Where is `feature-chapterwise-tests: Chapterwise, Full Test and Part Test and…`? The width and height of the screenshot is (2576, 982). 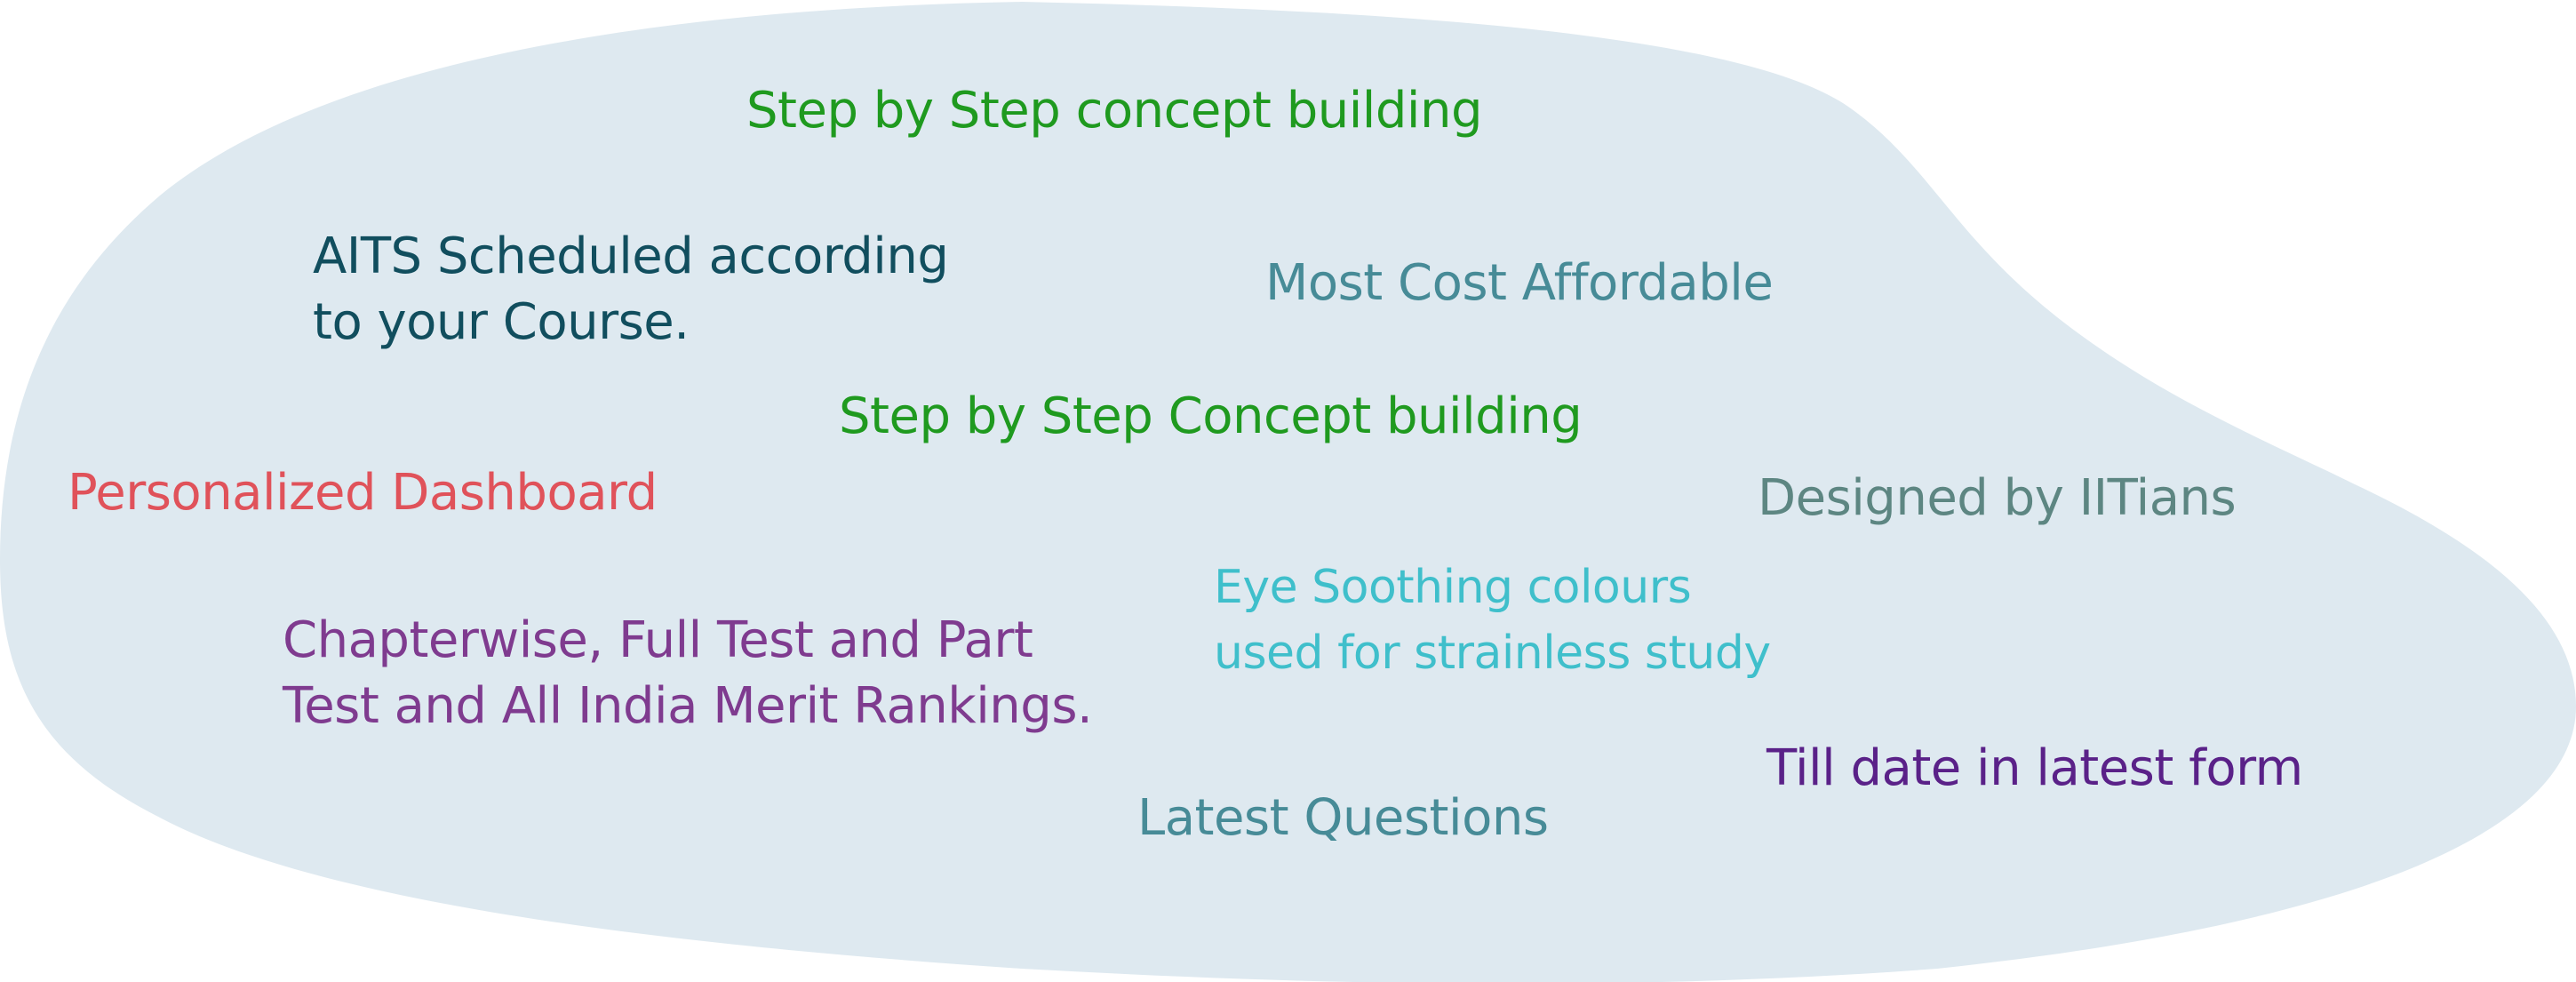 feature-chapterwise-tests: Chapterwise, Full Test and Part Test and… is located at coordinates (688, 673).